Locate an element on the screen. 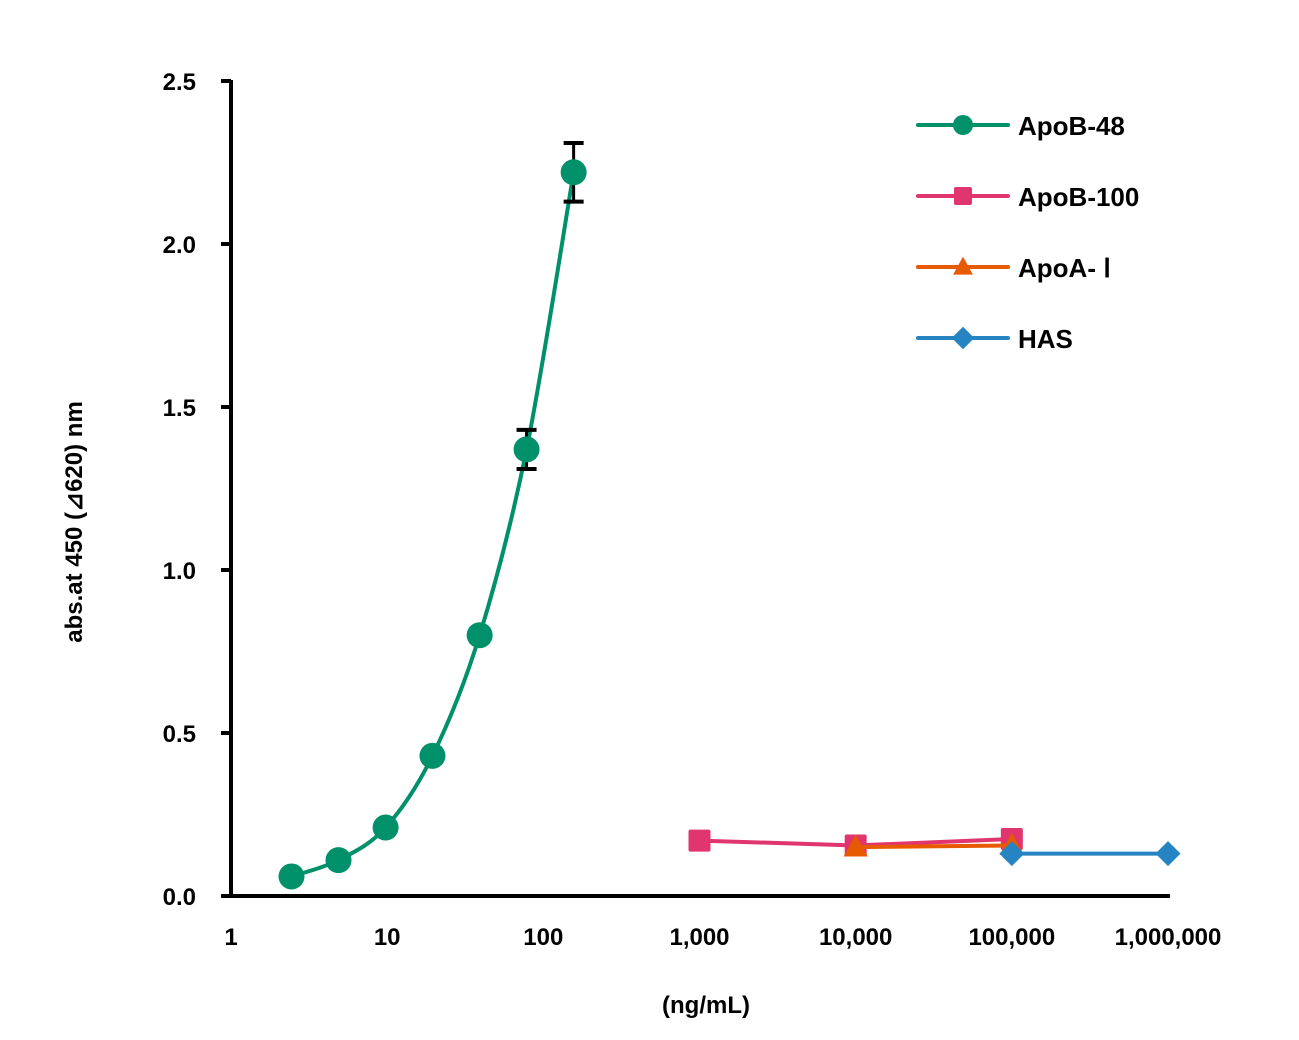 The width and height of the screenshot is (1299, 1040). legend: ApoB-48 ApoB-100 ApoA- Ⅰ HAS is located at coordinates (1027, 232).